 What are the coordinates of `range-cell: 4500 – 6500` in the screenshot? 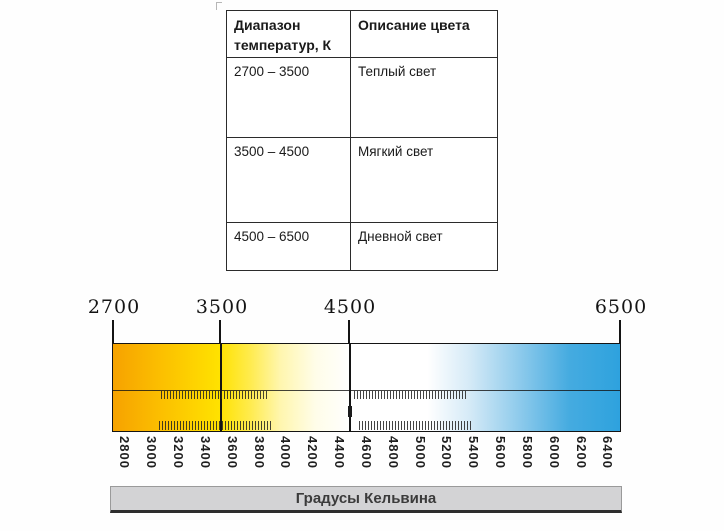 It's located at (288, 246).